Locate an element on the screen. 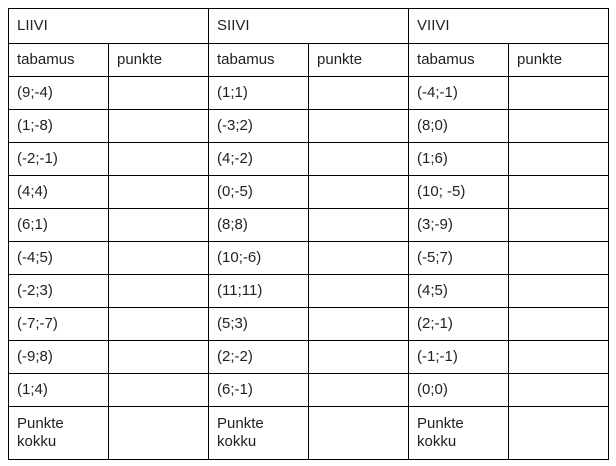  points-header-viivi: punkte is located at coordinates (559, 60).